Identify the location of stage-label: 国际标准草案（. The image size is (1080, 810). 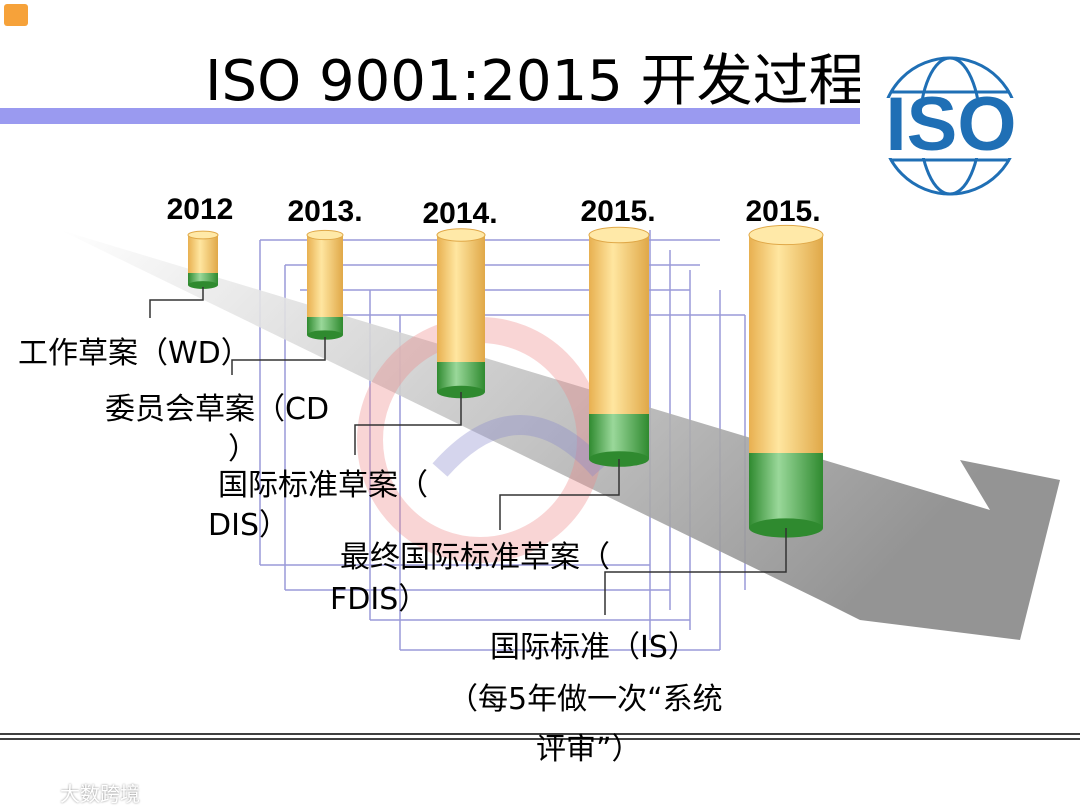
(323, 485).